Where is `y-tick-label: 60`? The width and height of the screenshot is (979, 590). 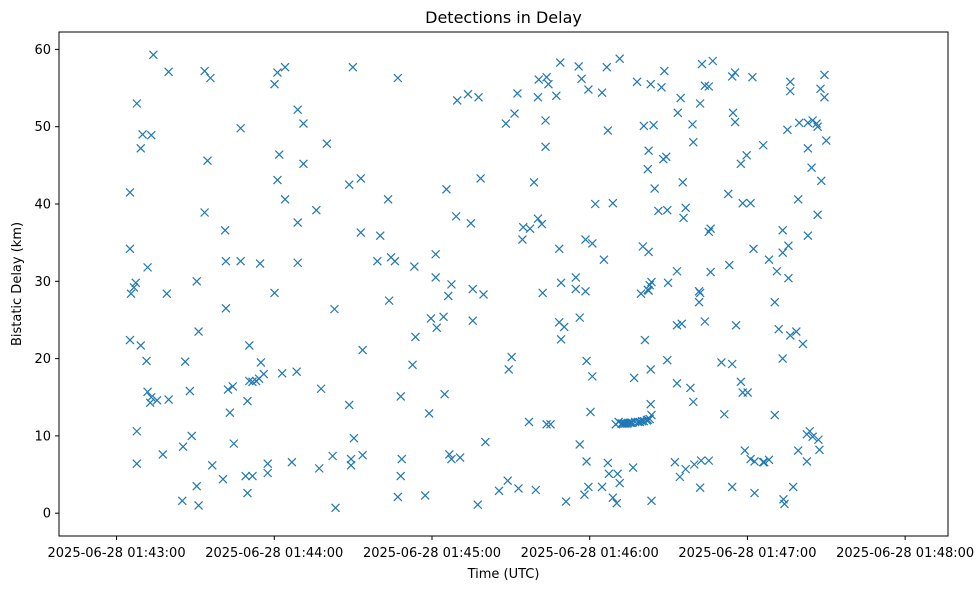
y-tick-label: 60 is located at coordinates (42, 50).